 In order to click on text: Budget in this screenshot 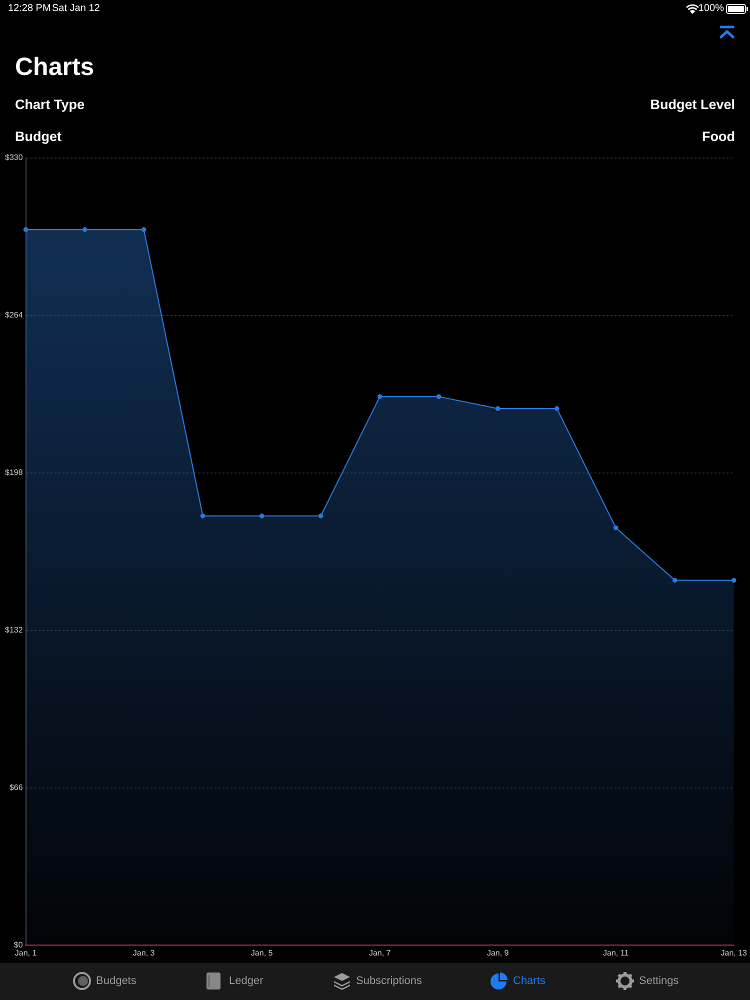, I will do `click(38, 136)`.